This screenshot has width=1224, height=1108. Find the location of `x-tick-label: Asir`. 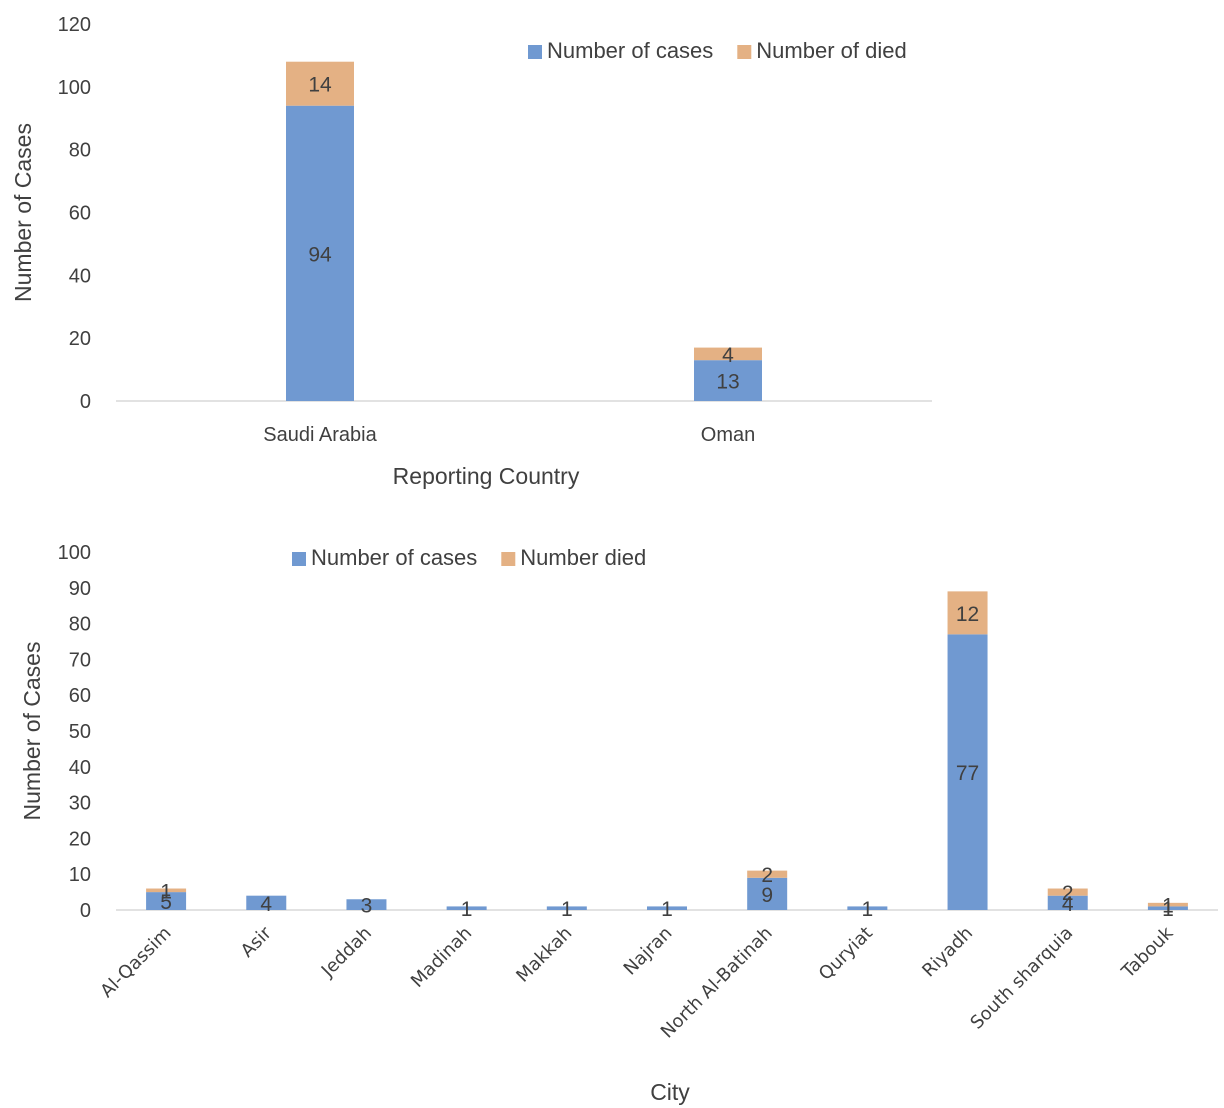

x-tick-label: Asir is located at coordinates (256, 941).